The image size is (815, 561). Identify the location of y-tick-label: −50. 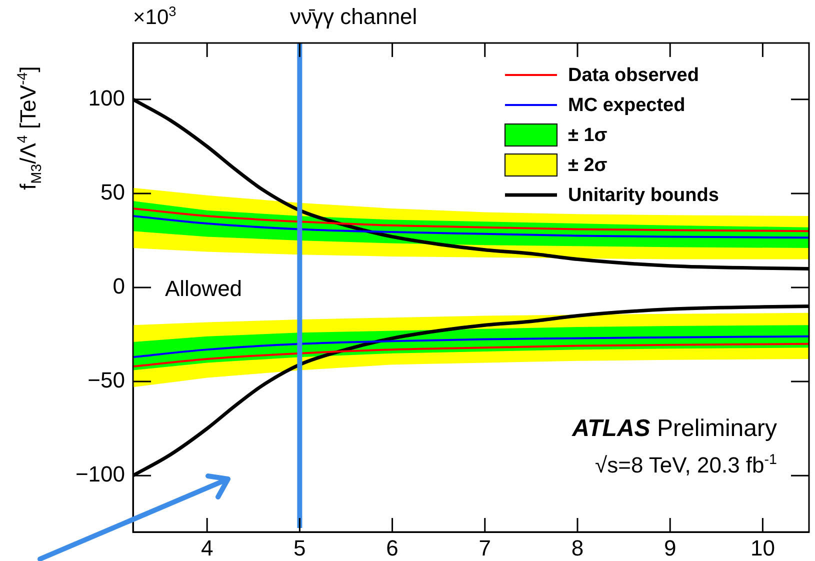
(106, 380).